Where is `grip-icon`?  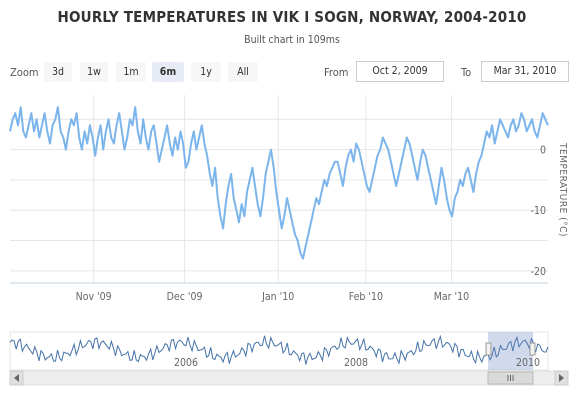
grip-icon is located at coordinates (510, 378).